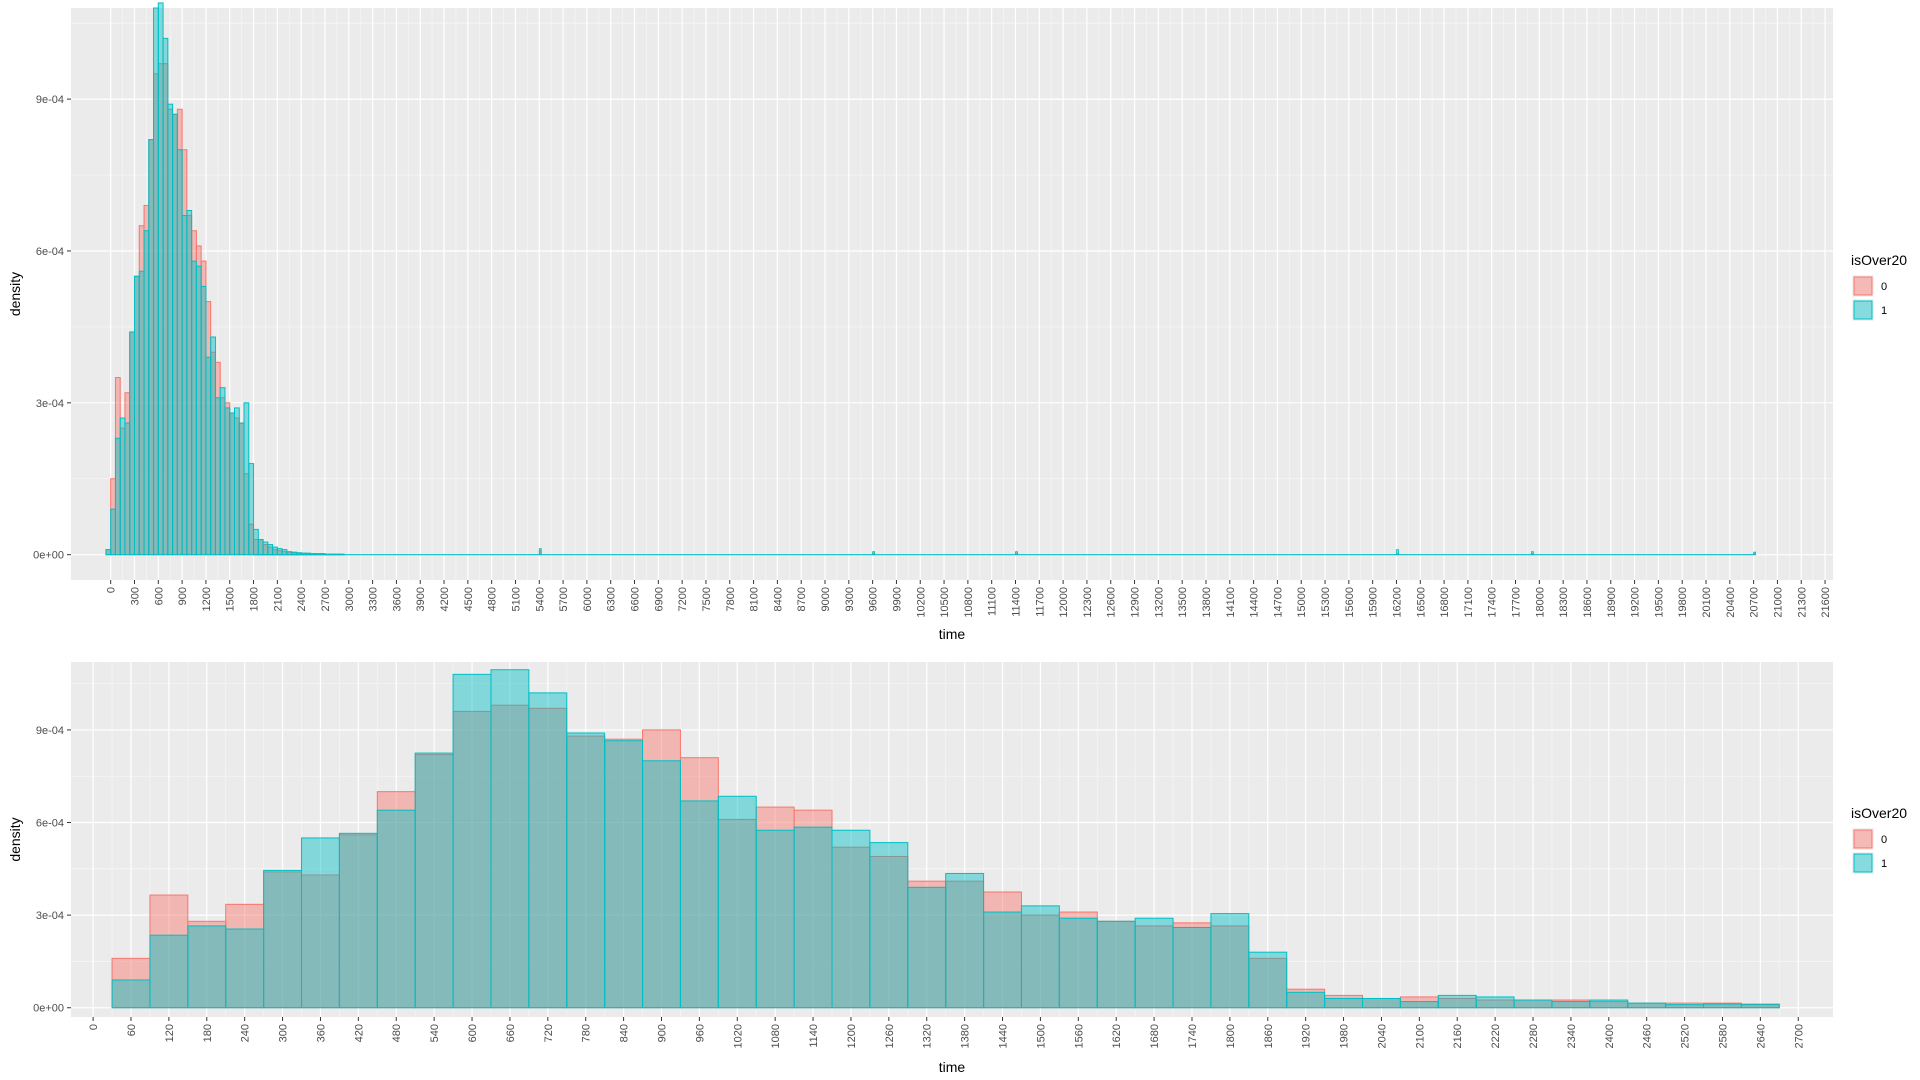 The height and width of the screenshot is (1080, 1920). What do you see at coordinates (1117, 1036) in the screenshot?
I see `x-tick-label: 1620` at bounding box center [1117, 1036].